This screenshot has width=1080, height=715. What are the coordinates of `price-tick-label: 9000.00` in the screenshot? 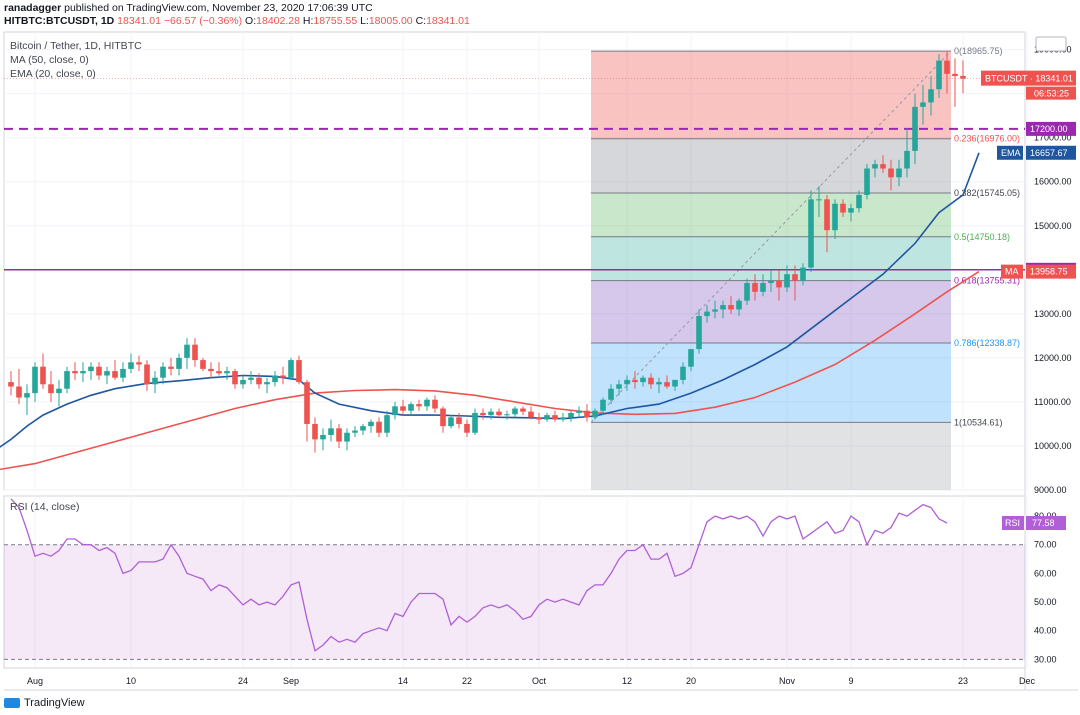 It's located at (1050, 490).